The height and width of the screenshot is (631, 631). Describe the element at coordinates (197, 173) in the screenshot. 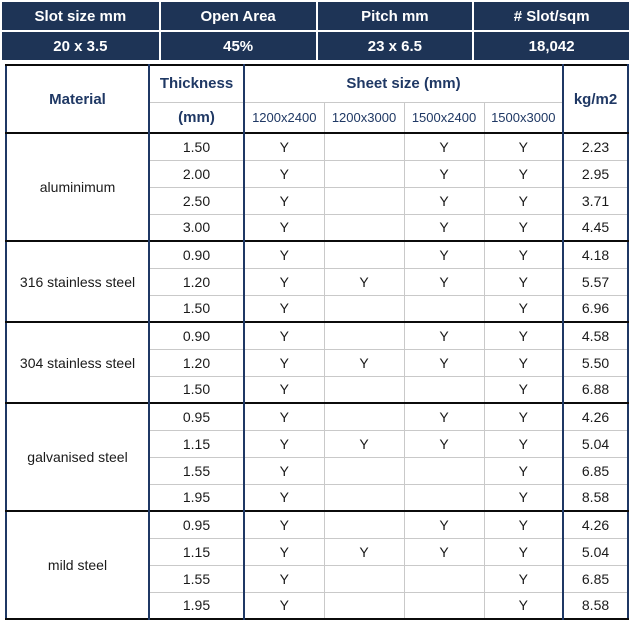

I see `thickness-cell: 2.00` at that location.